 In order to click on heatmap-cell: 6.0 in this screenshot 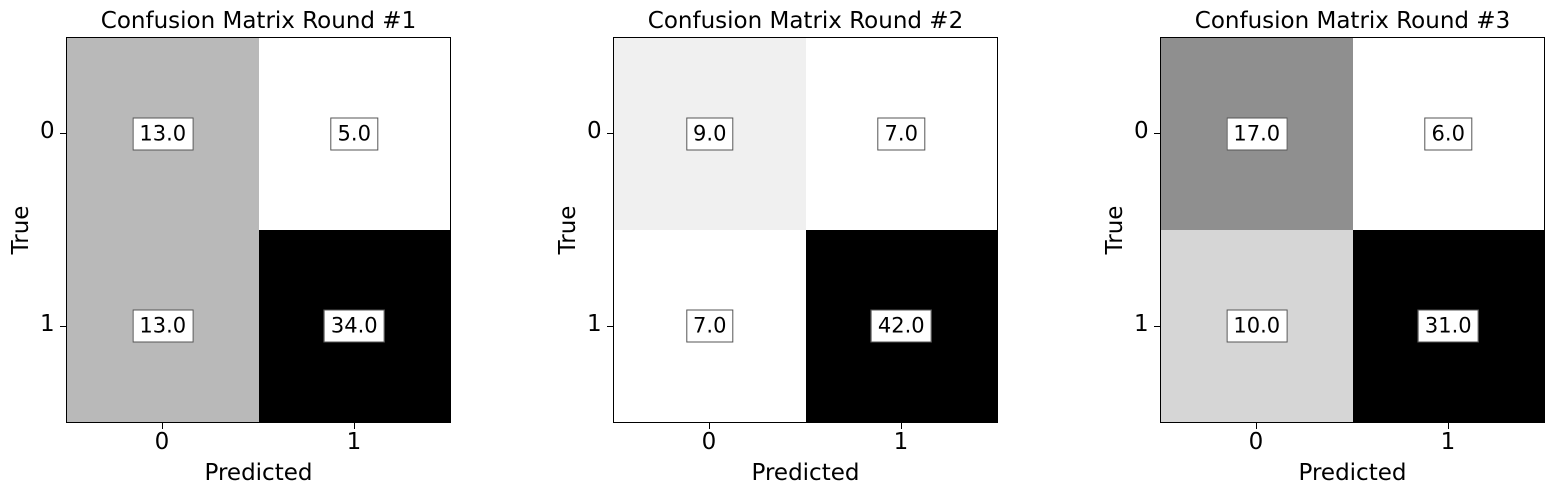, I will do `click(1448, 134)`.